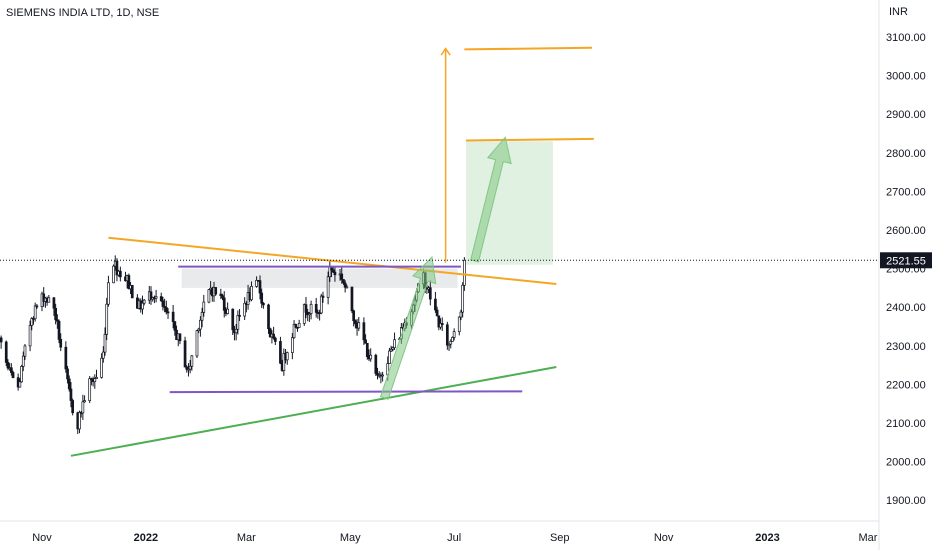  Describe the element at coordinates (350, 538) in the screenshot. I see `time-tick-label: May` at that location.